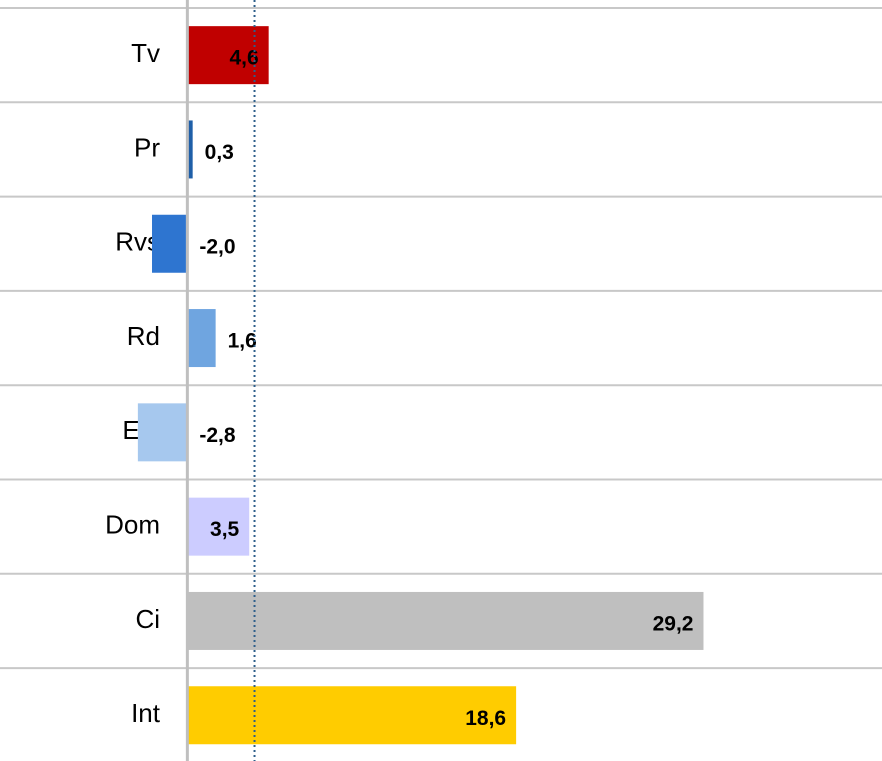  I want to click on category-label: Tv, so click(145, 53).